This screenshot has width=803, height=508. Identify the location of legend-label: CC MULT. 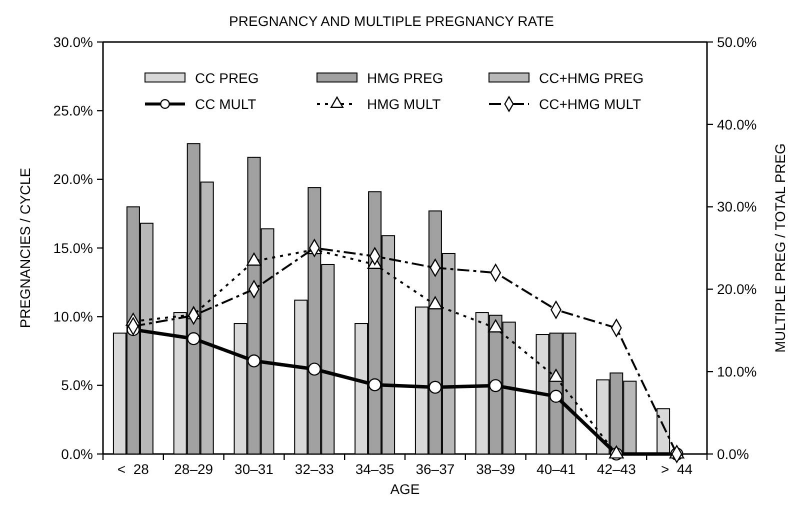
(226, 104).